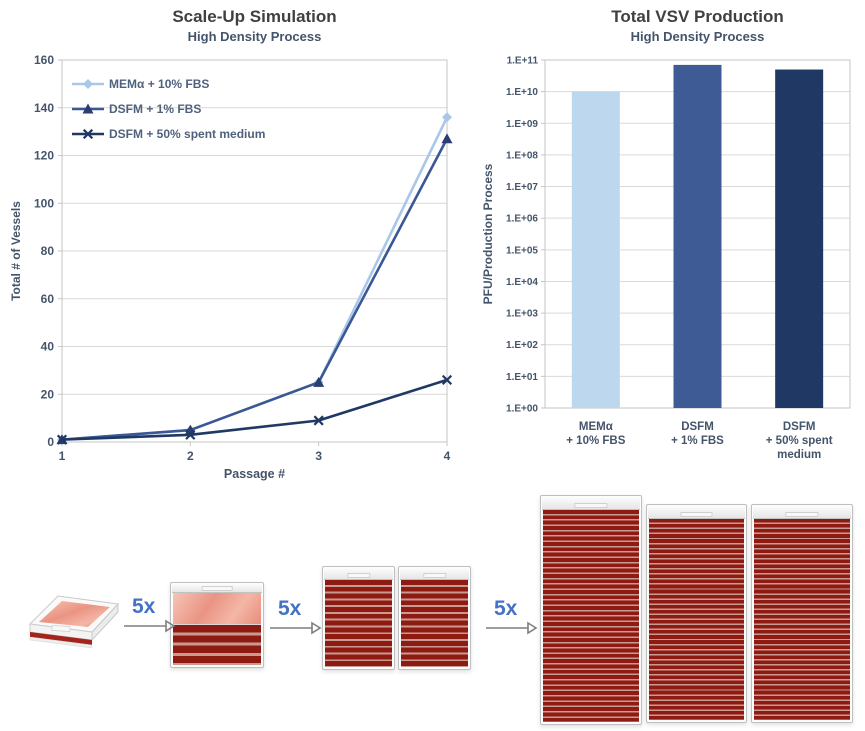  I want to click on legend-label: MEMα + 10% FBS, so click(159, 84).